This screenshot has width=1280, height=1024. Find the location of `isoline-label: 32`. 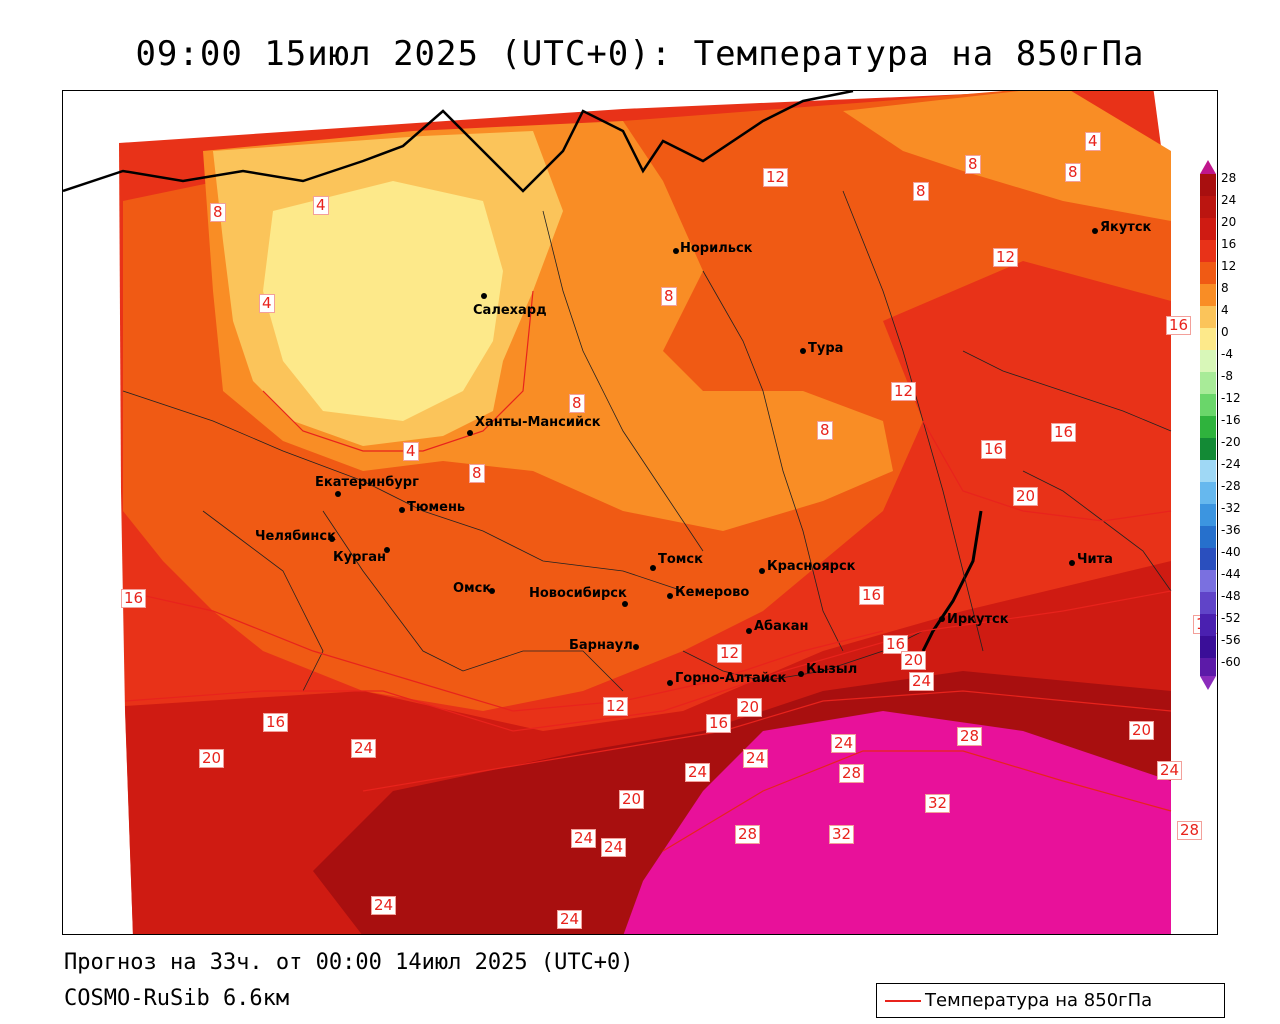

isoline-label: 32 is located at coordinates (842, 834).